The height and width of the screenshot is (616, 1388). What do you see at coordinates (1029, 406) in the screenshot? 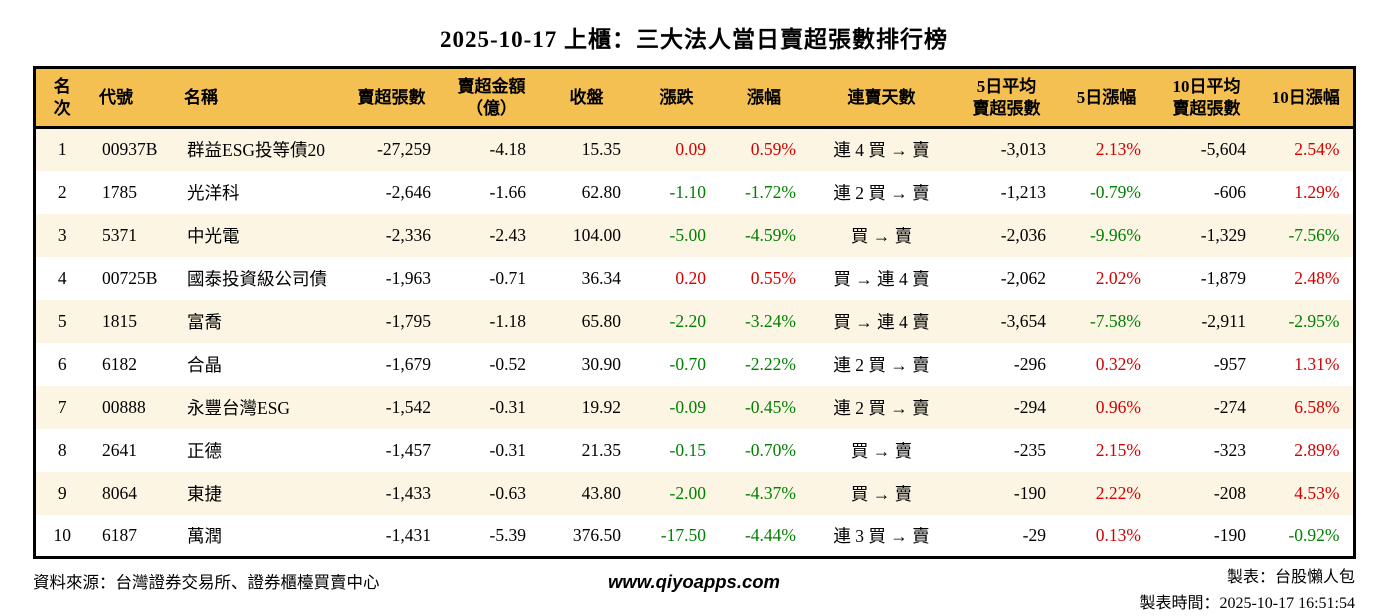
I see `cell-avg5-volume: -294` at bounding box center [1029, 406].